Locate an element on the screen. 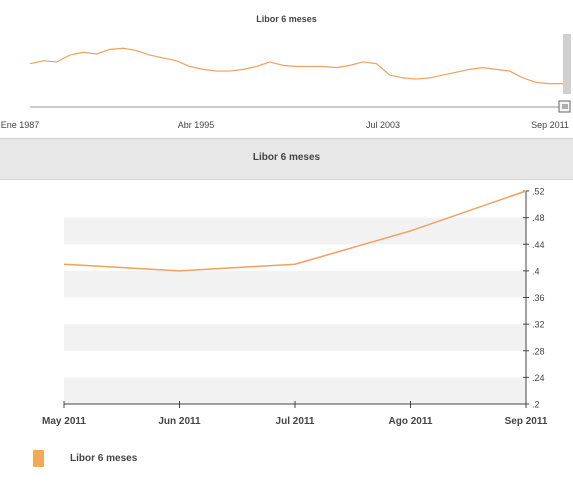  x-tick-label: Jul 2011 is located at coordinates (295, 421).